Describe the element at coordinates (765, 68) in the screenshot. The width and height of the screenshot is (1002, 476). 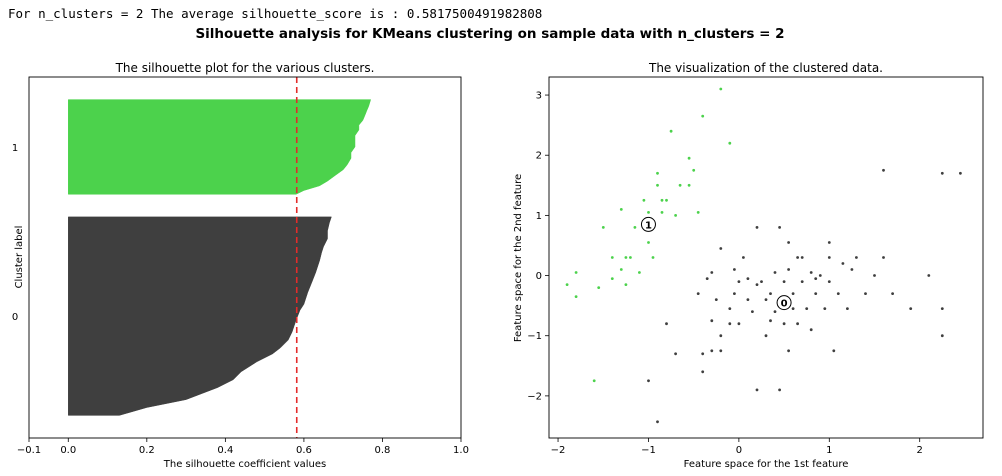
I see `scatter-plot-title: The visualization of the clustered data.` at that location.